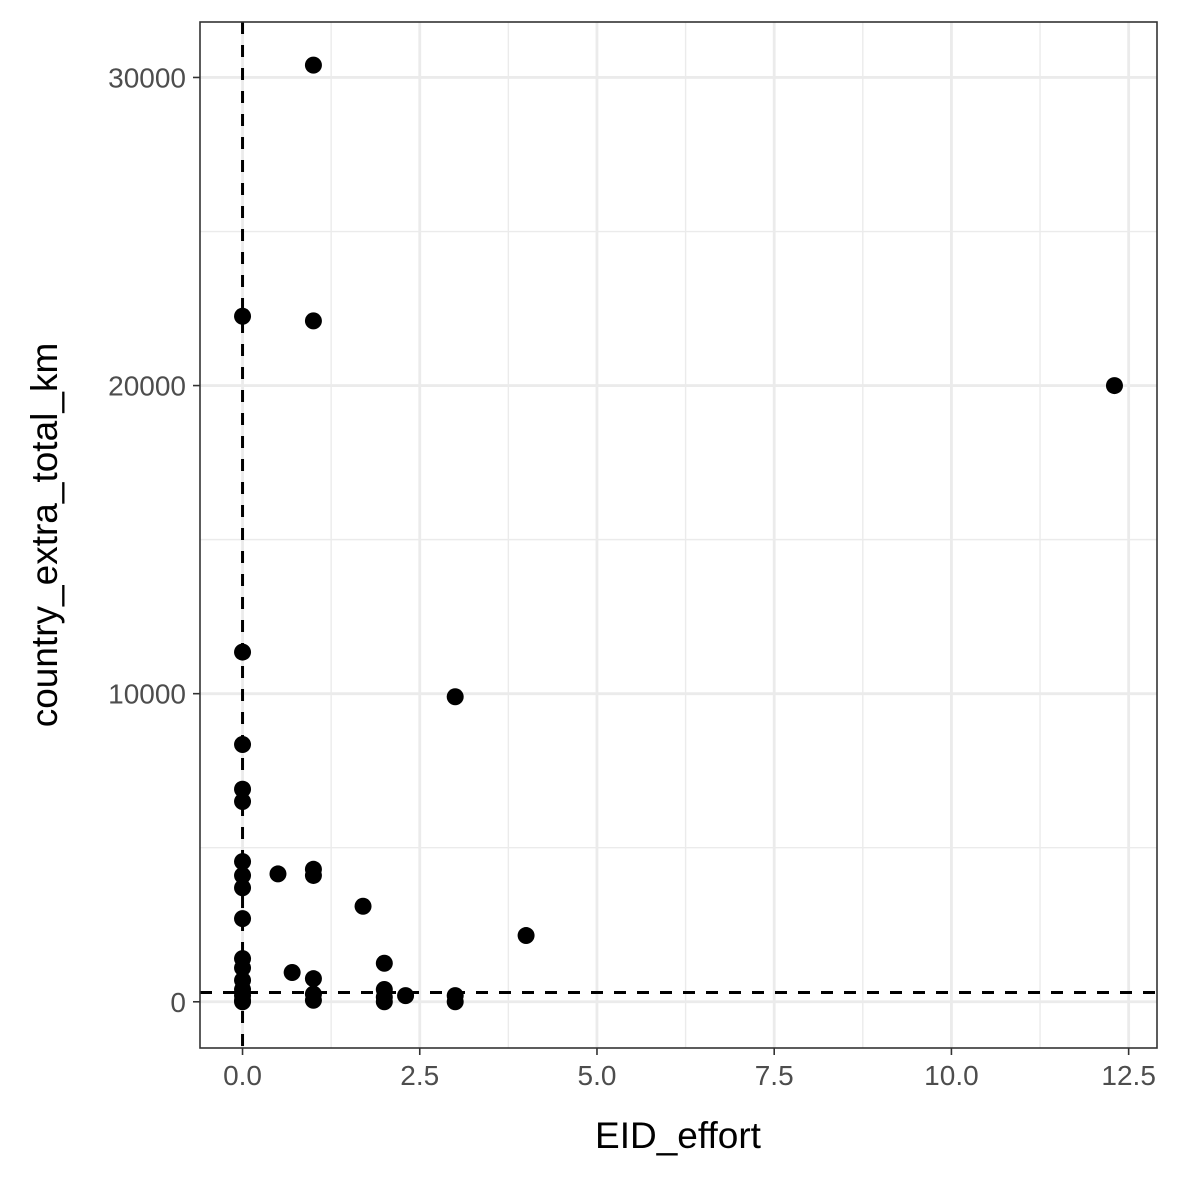  Describe the element at coordinates (44, 535) in the screenshot. I see `y-axis-title: country_extra_total_km` at that location.